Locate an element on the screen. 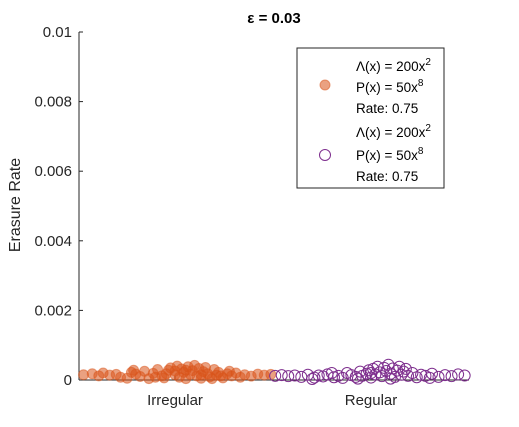 The height and width of the screenshot is (427, 519). y-tick-label: 0.004 is located at coordinates (53, 241).